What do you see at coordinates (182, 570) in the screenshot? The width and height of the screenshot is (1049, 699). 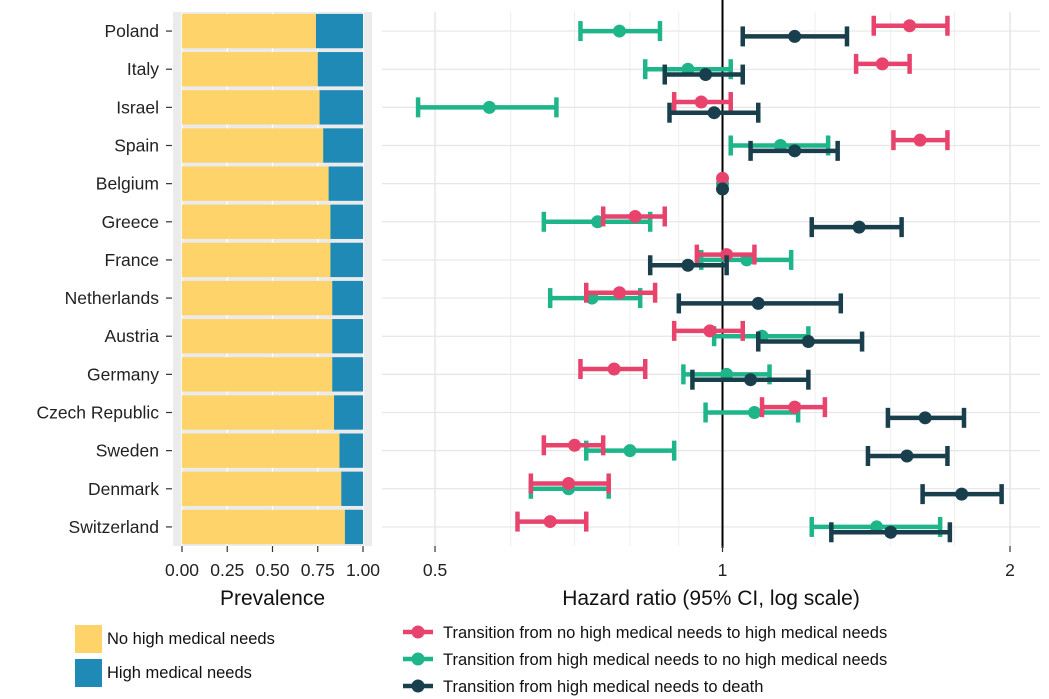 I see `prevalence-x-tick-label: 0.00` at bounding box center [182, 570].